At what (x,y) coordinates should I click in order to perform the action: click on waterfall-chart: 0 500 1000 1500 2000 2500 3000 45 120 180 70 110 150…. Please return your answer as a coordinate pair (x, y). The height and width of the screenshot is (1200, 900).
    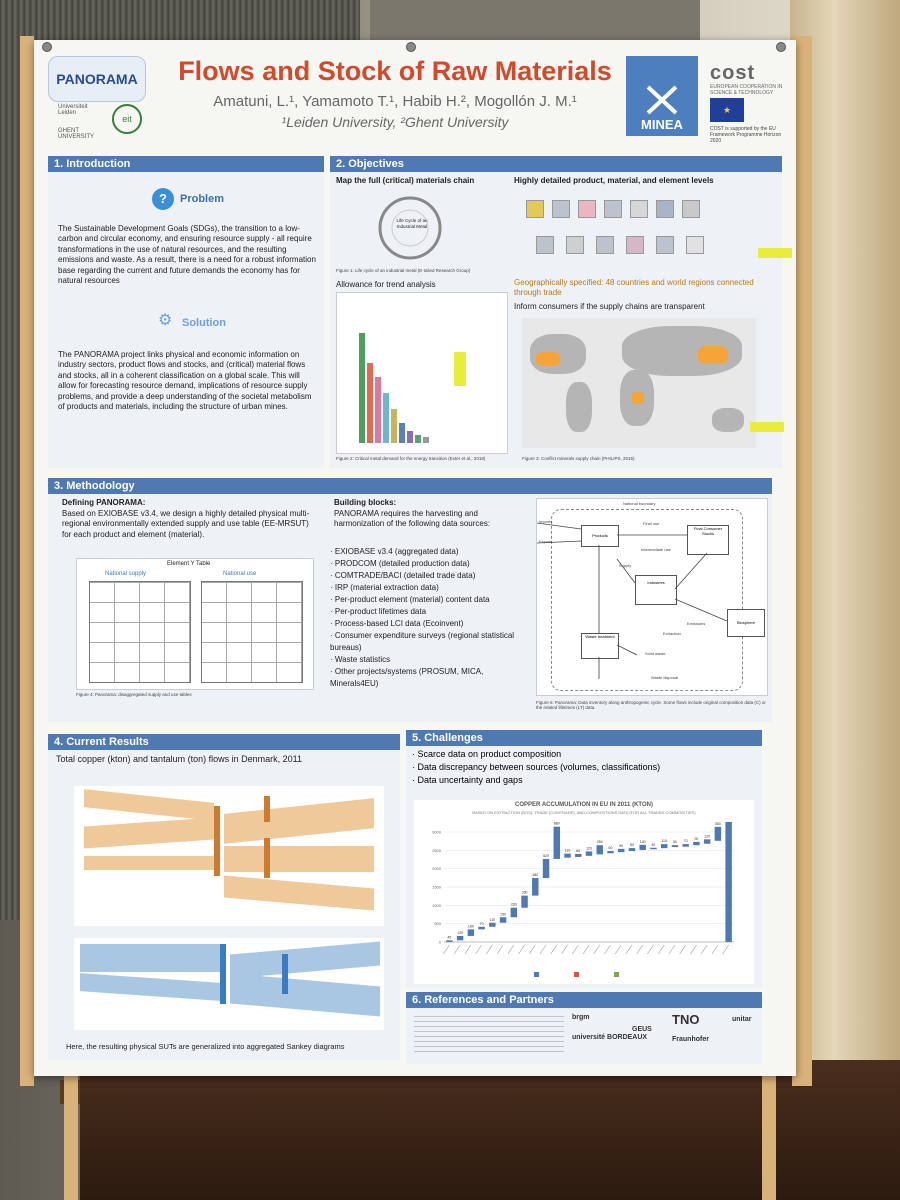
    Looking at the image, I should click on (583, 899).